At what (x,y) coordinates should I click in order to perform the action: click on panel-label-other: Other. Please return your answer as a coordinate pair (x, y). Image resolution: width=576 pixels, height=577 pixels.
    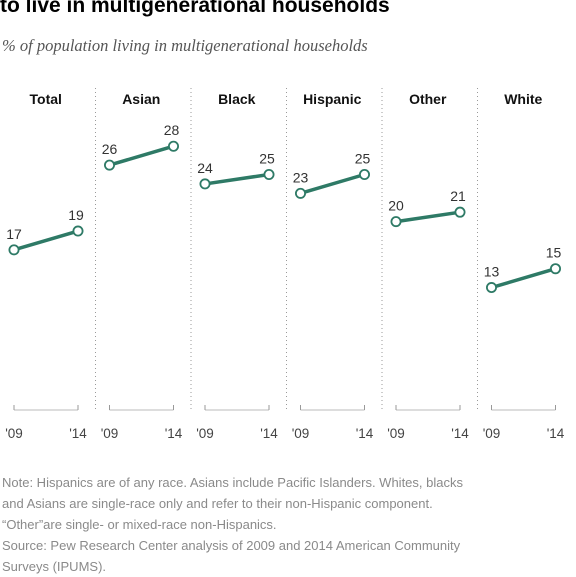
    Looking at the image, I should click on (428, 99).